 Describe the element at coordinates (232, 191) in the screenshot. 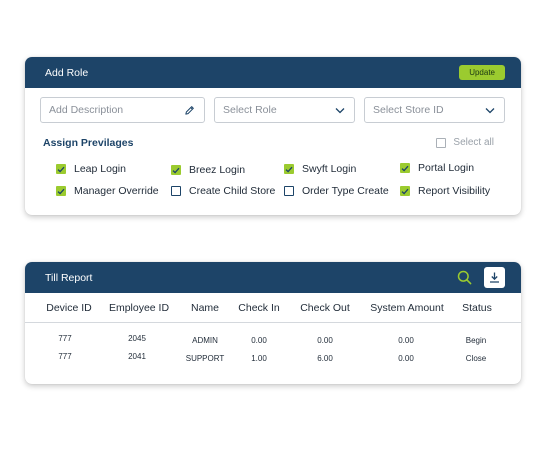

I see `privilege-label: Create Child Store` at that location.